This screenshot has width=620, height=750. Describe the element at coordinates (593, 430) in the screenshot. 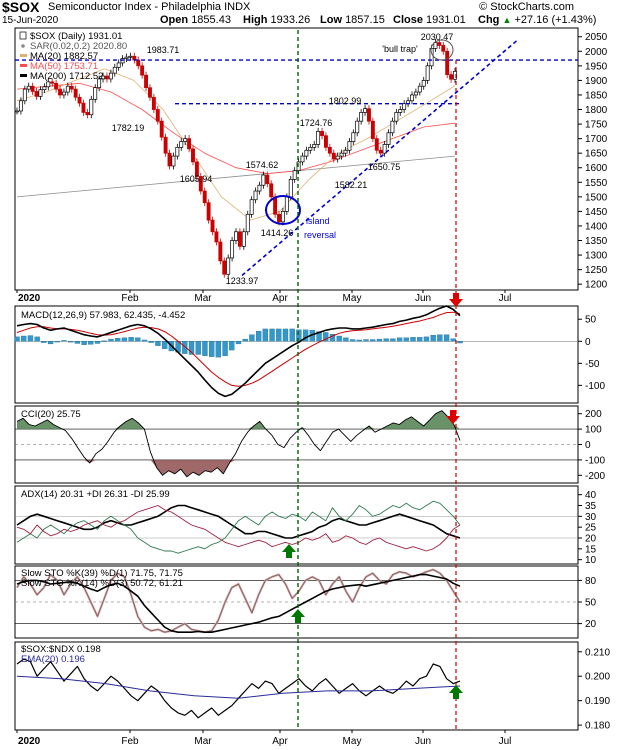

I see `y-tick-label: 100` at that location.